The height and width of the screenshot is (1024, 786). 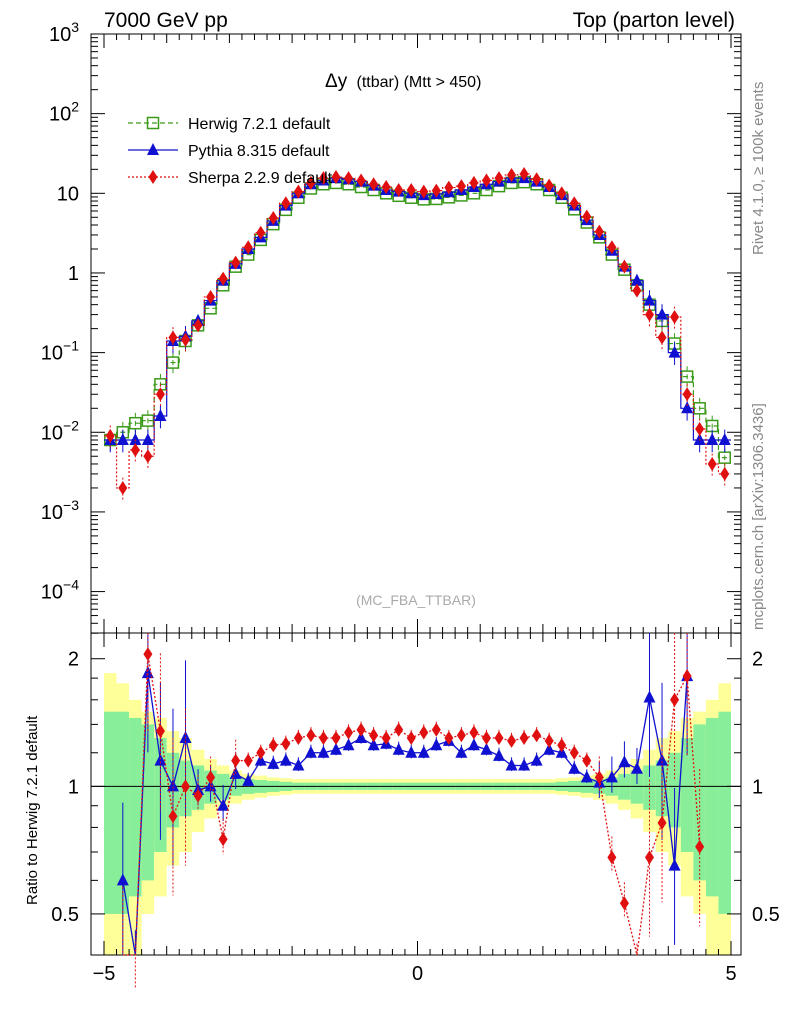 What do you see at coordinates (73, 787) in the screenshot?
I see `ratio-y-tick-label: 1` at bounding box center [73, 787].